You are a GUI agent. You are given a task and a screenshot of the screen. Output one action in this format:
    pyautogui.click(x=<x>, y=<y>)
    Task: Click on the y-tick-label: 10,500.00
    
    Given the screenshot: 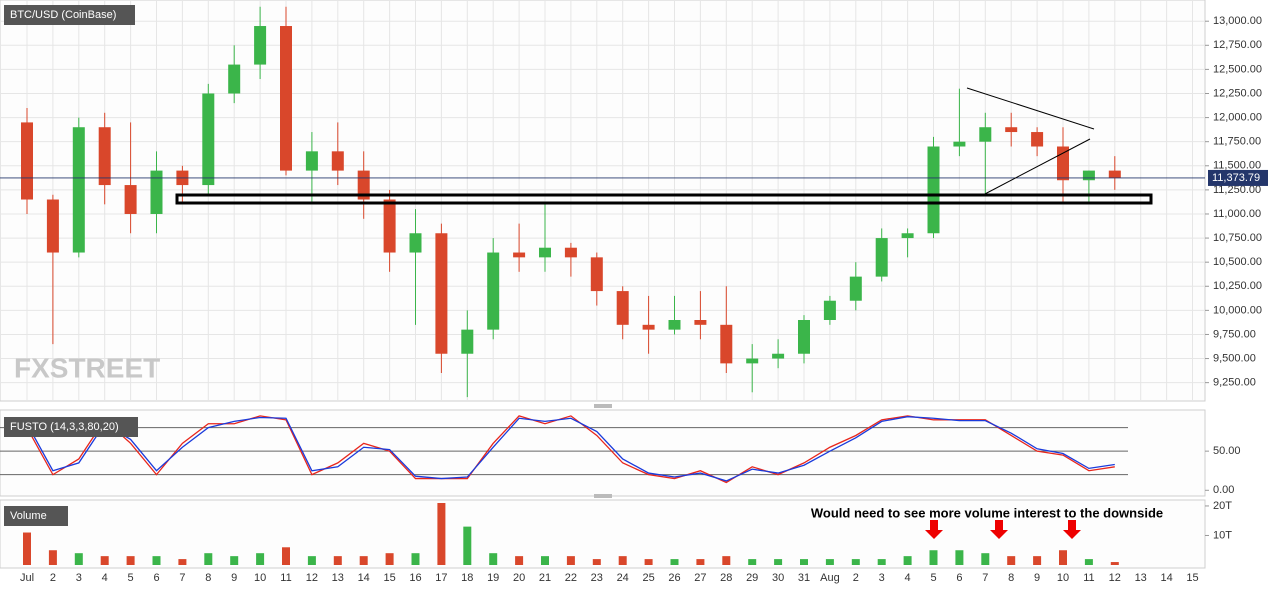 What is the action you would take?
    pyautogui.click(x=1237, y=262)
    